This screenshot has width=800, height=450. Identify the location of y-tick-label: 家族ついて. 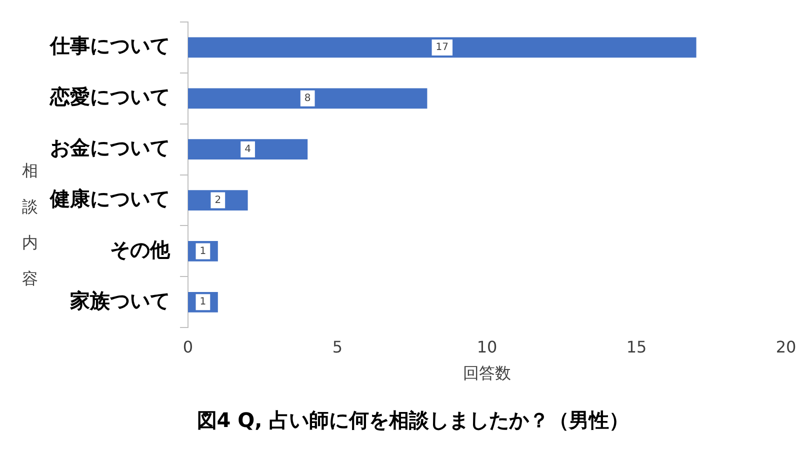
(119, 300).